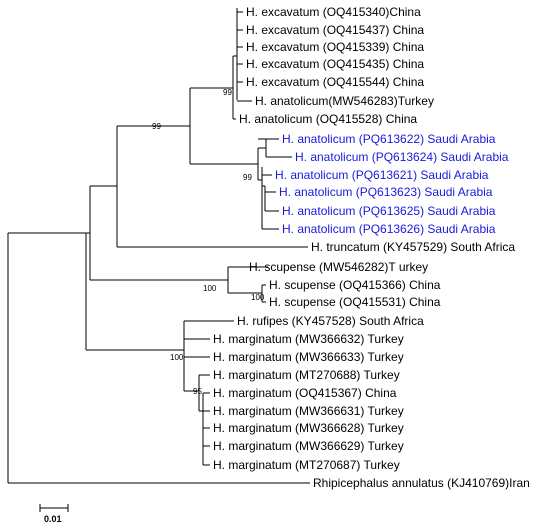 The image size is (550, 528). What do you see at coordinates (386, 192) in the screenshot?
I see `leaf-label: H. anatolicum (PQ613623) Saudi Arabia` at bounding box center [386, 192].